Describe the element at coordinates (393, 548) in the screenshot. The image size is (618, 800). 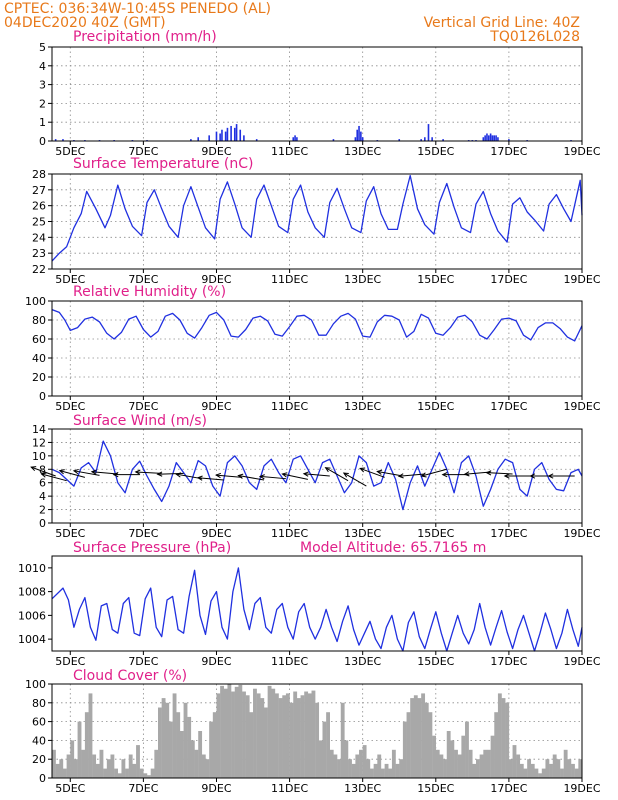
I see `model-altitude: Model Altitude: 65.7165 m` at that location.